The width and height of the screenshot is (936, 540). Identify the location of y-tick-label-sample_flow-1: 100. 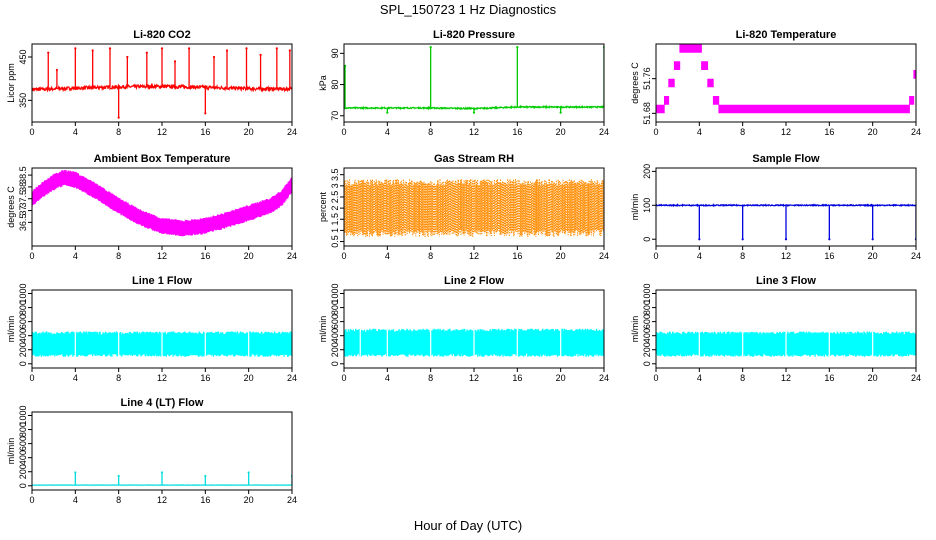
(647, 205).